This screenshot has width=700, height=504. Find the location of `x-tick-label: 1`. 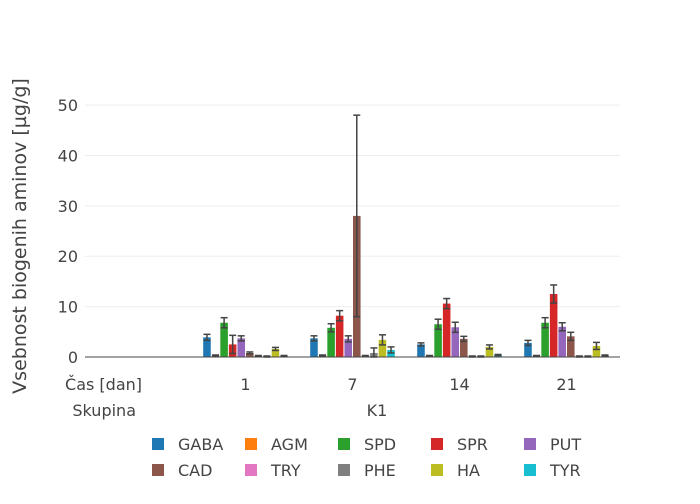

x-tick-label: 1 is located at coordinates (245, 384).